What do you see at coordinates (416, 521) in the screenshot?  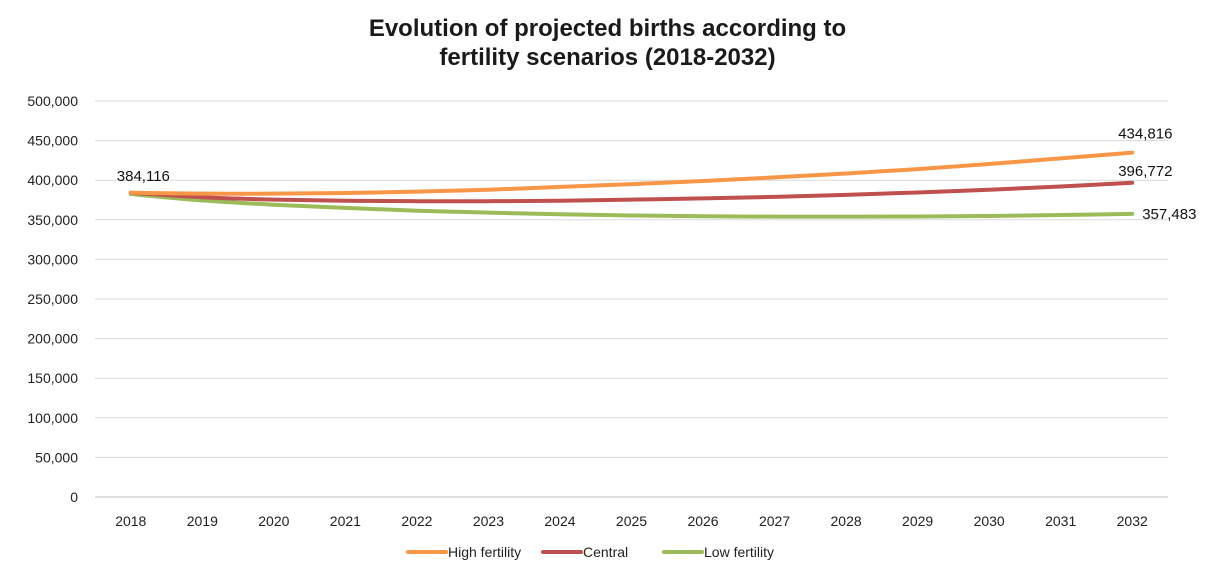 I see `x-tick-label: 2022` at bounding box center [416, 521].